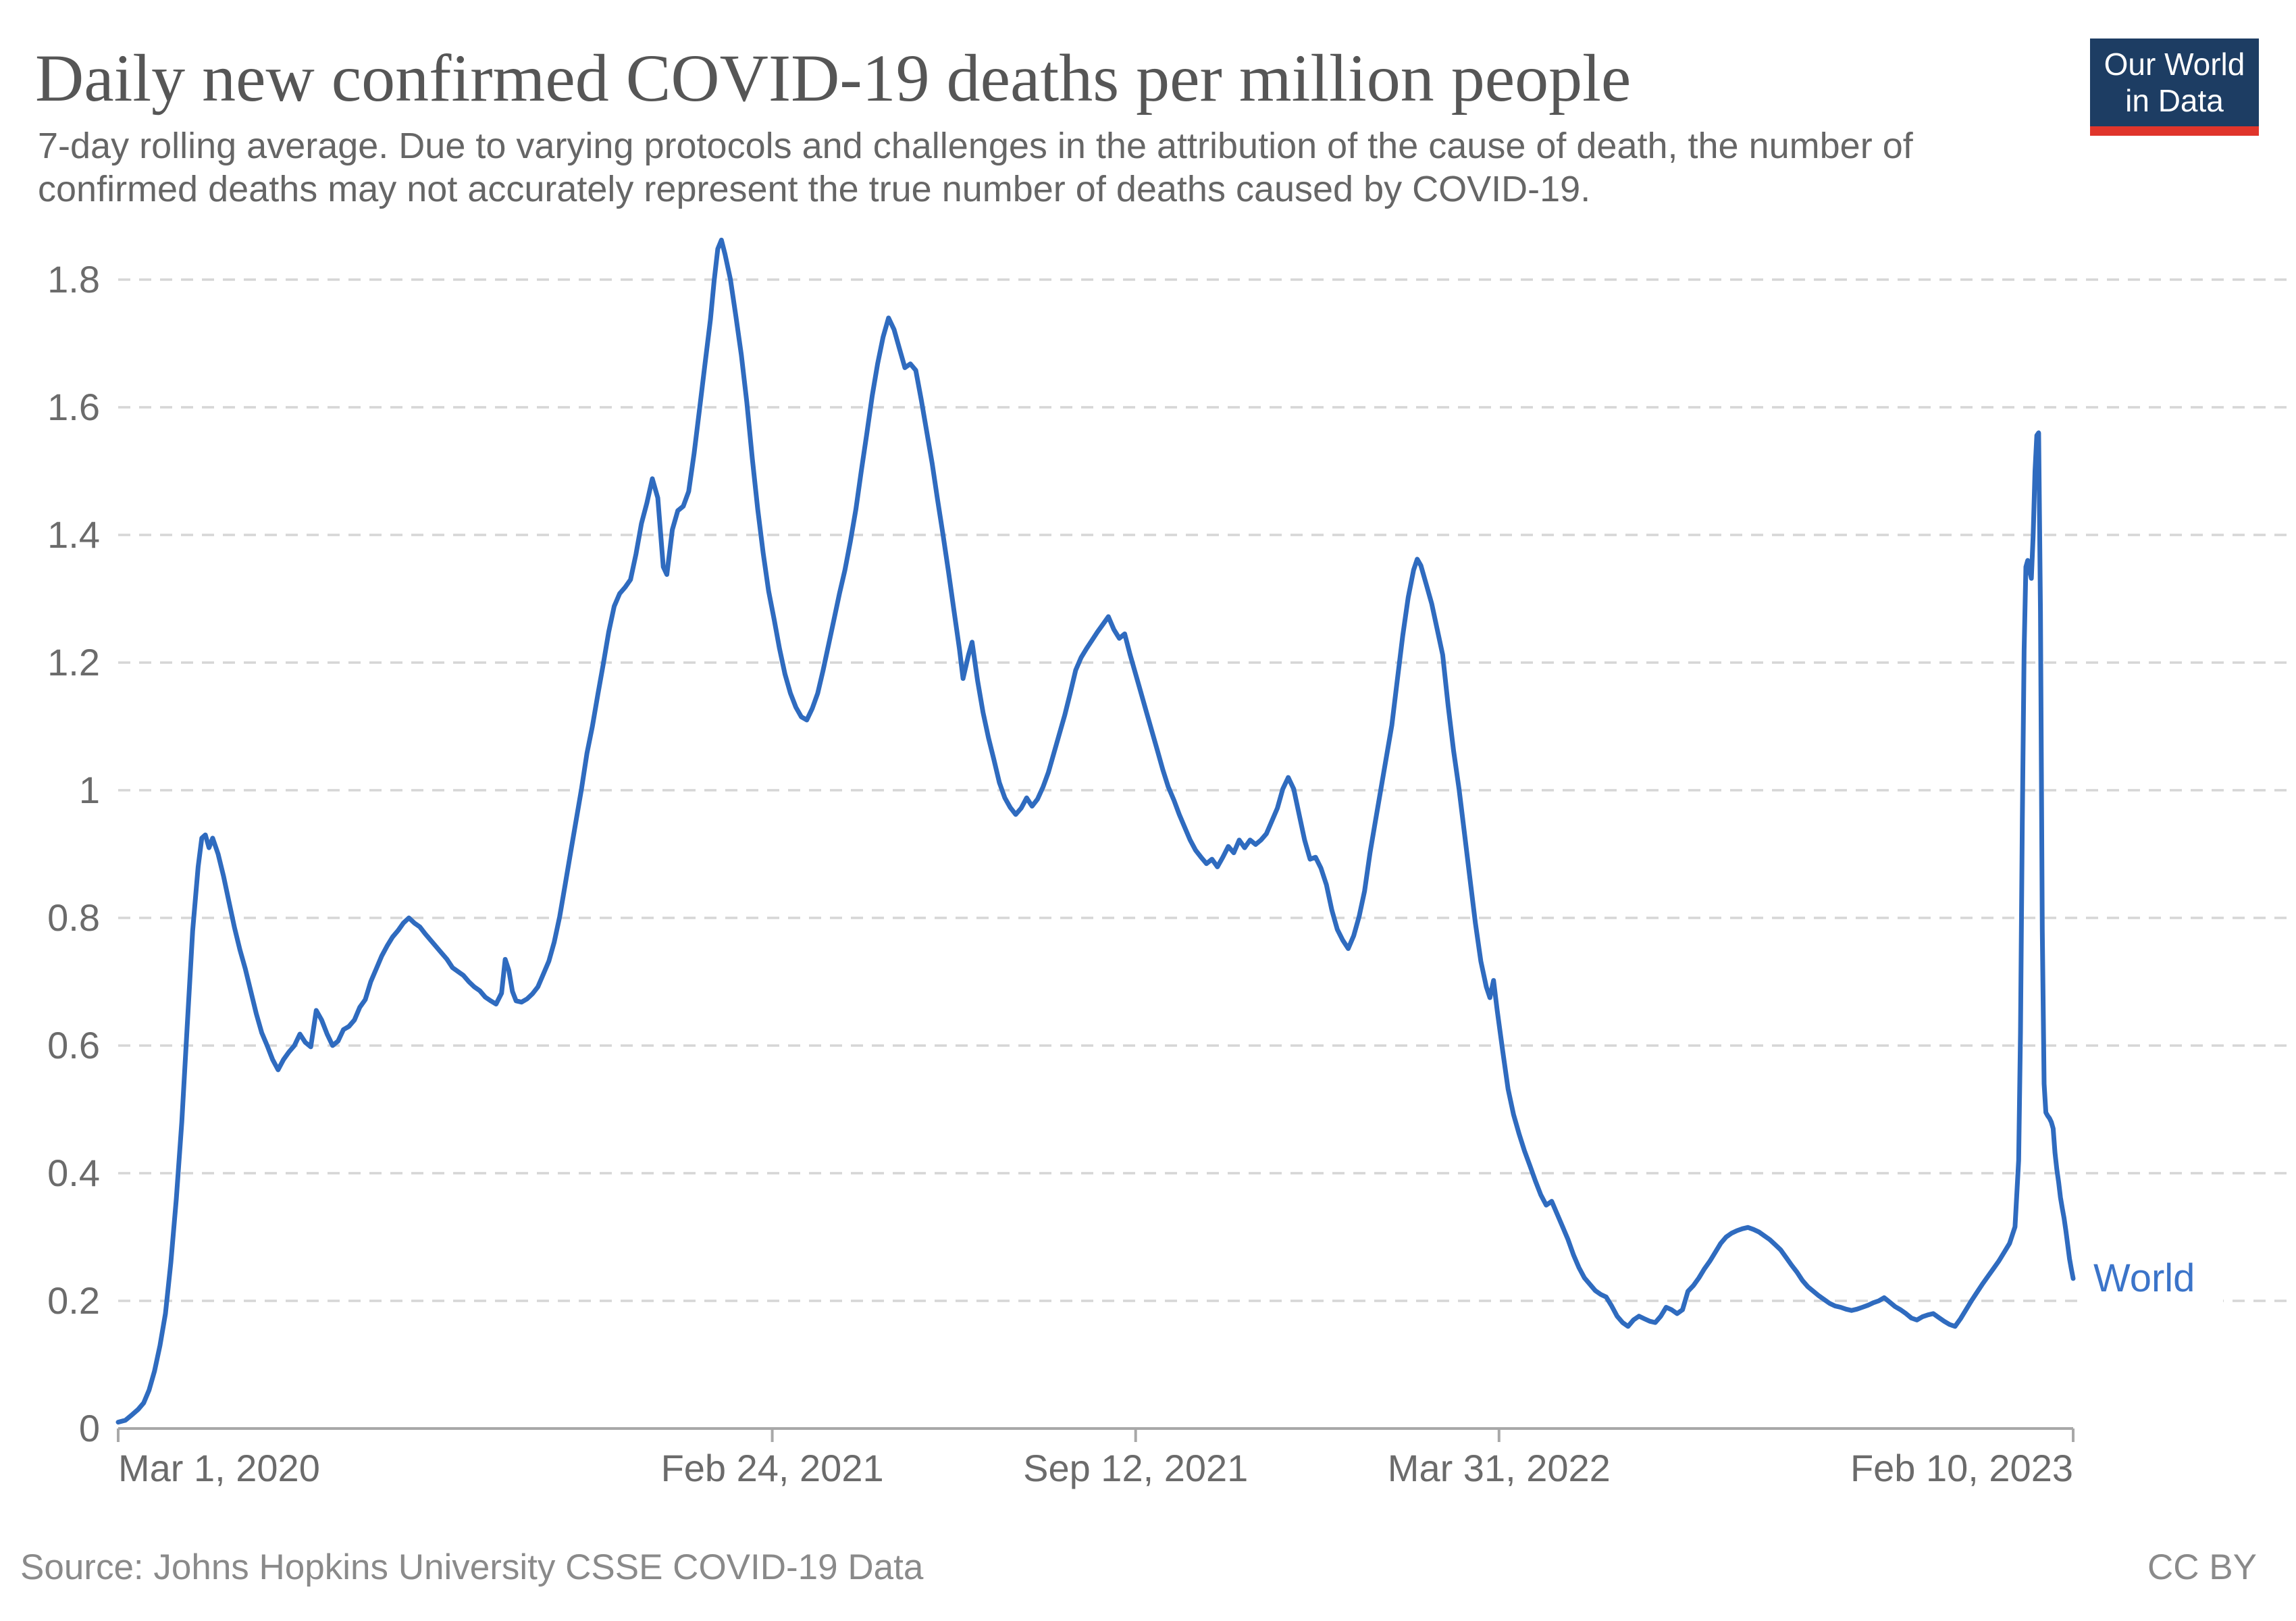 The width and height of the screenshot is (2296, 1621). Describe the element at coordinates (73, 407) in the screenshot. I see `y-tick-label: 1.6` at that location.